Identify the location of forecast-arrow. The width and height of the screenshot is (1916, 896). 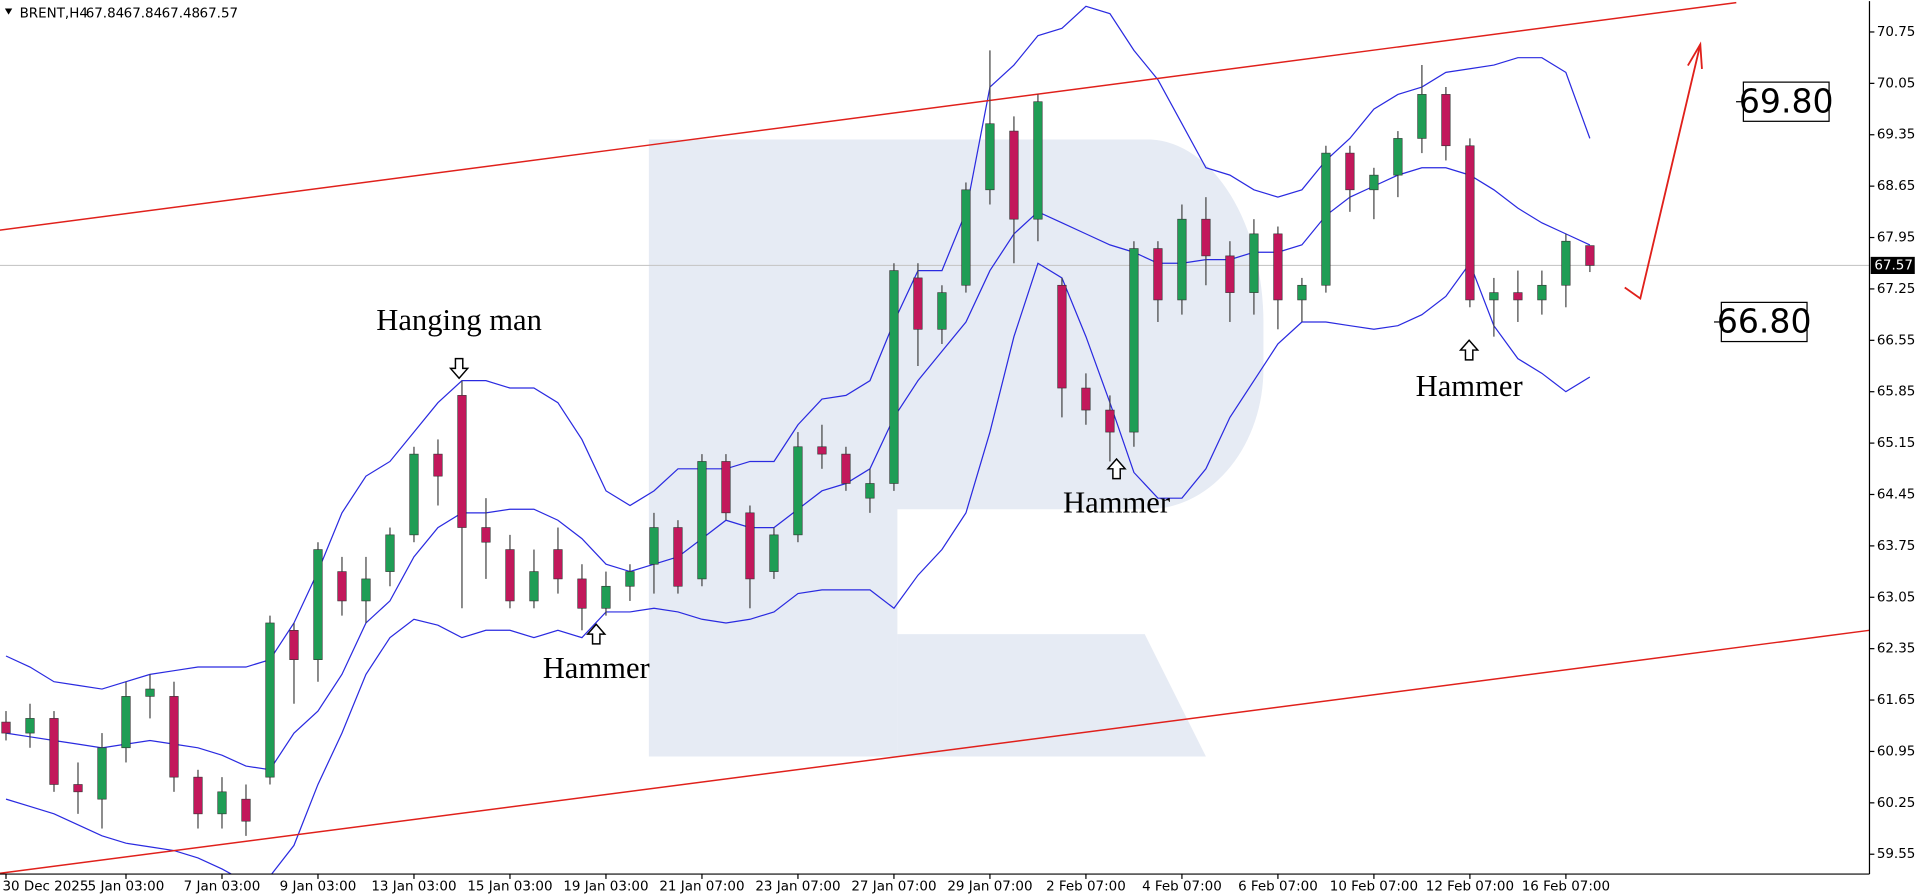
(1663, 172).